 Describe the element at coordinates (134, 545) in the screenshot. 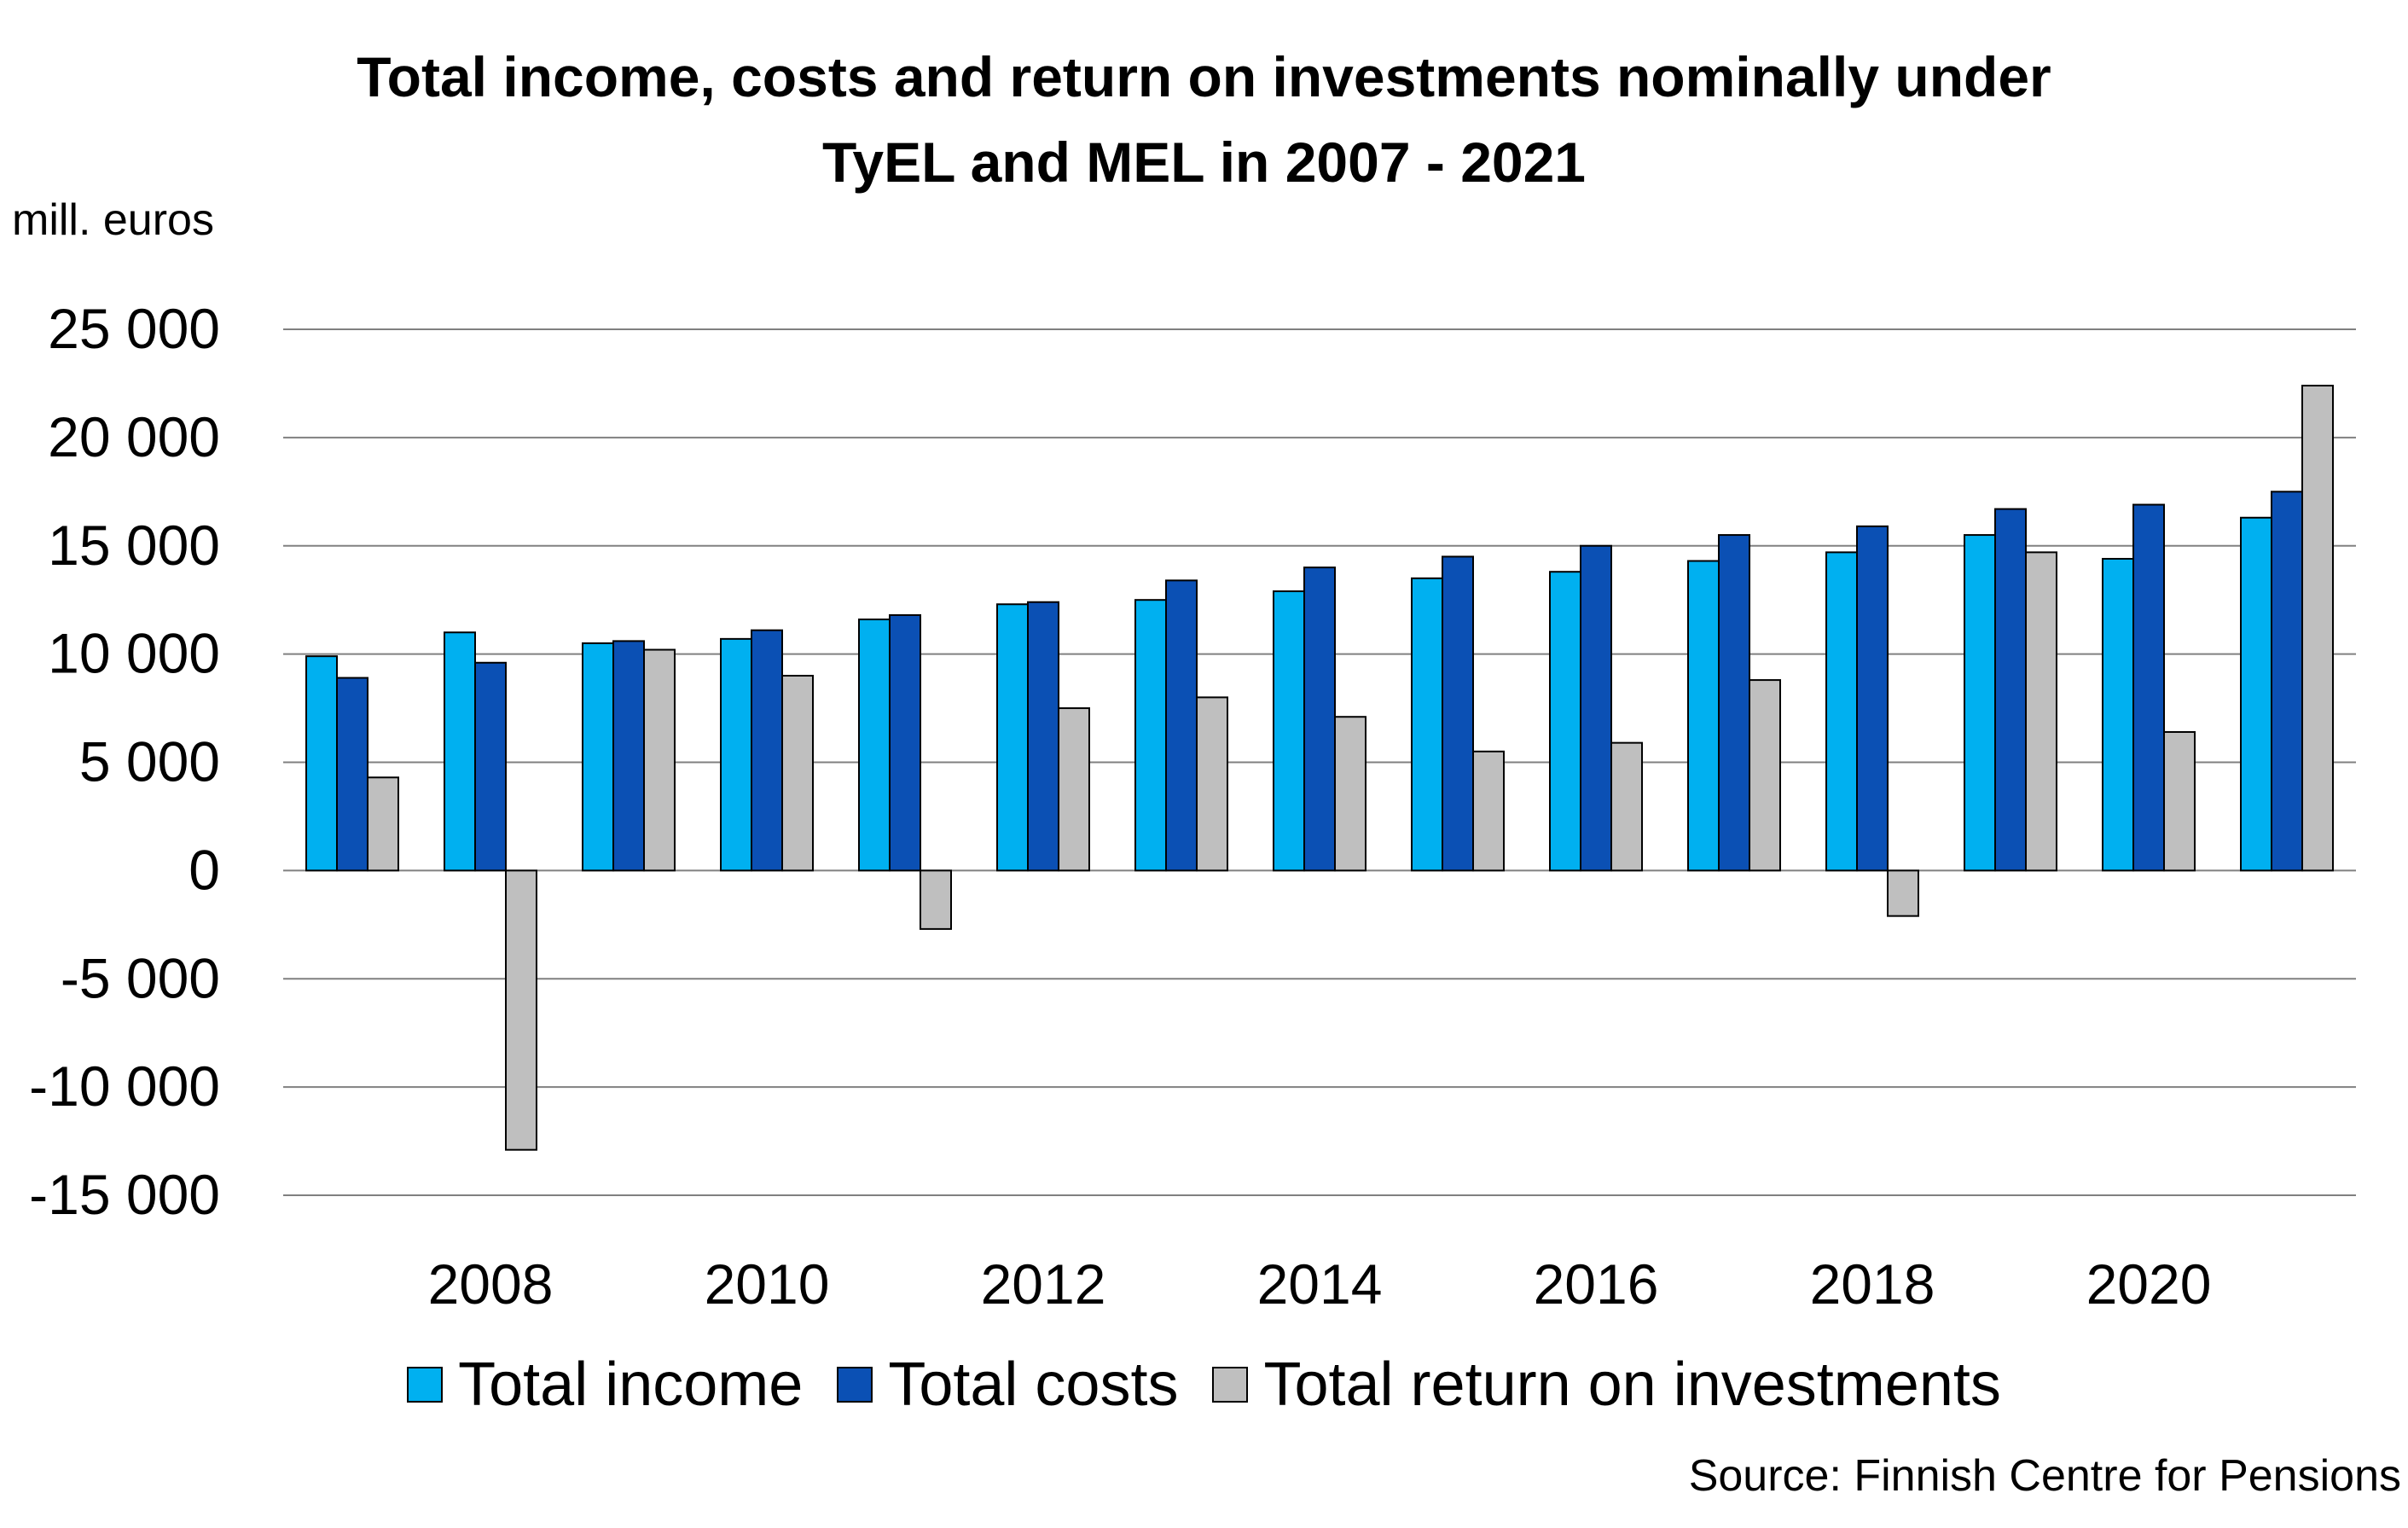

I see `y-tick-label: 15 000` at that location.